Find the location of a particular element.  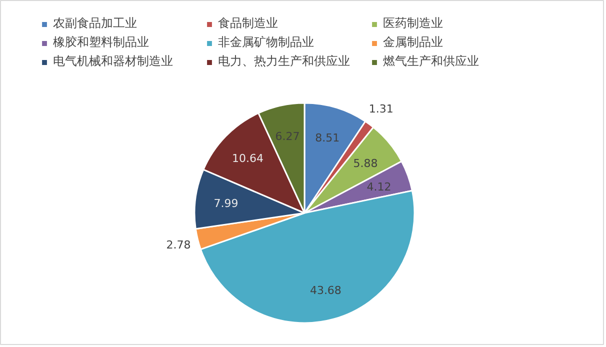

data-label: 2.78 is located at coordinates (178, 245).